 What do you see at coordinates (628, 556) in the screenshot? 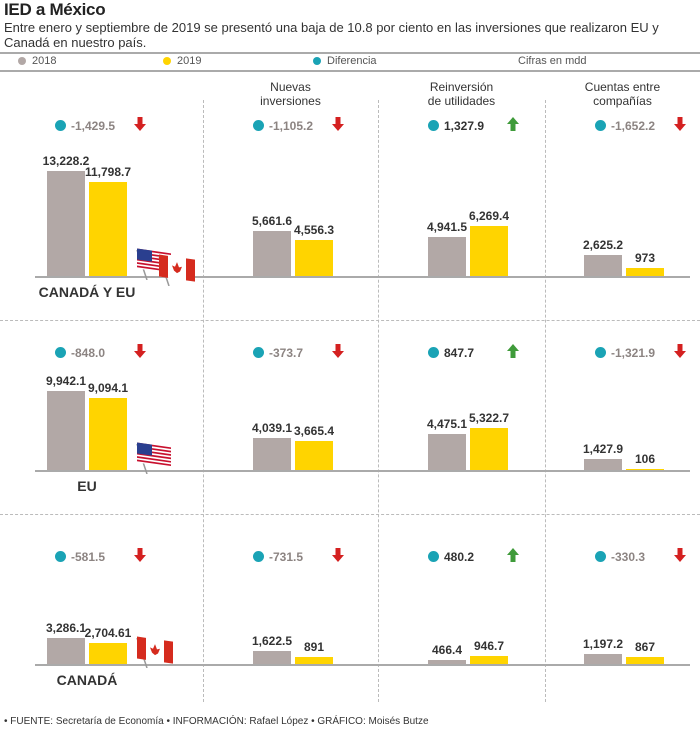
I see `difference-value: -330.3` at bounding box center [628, 556].